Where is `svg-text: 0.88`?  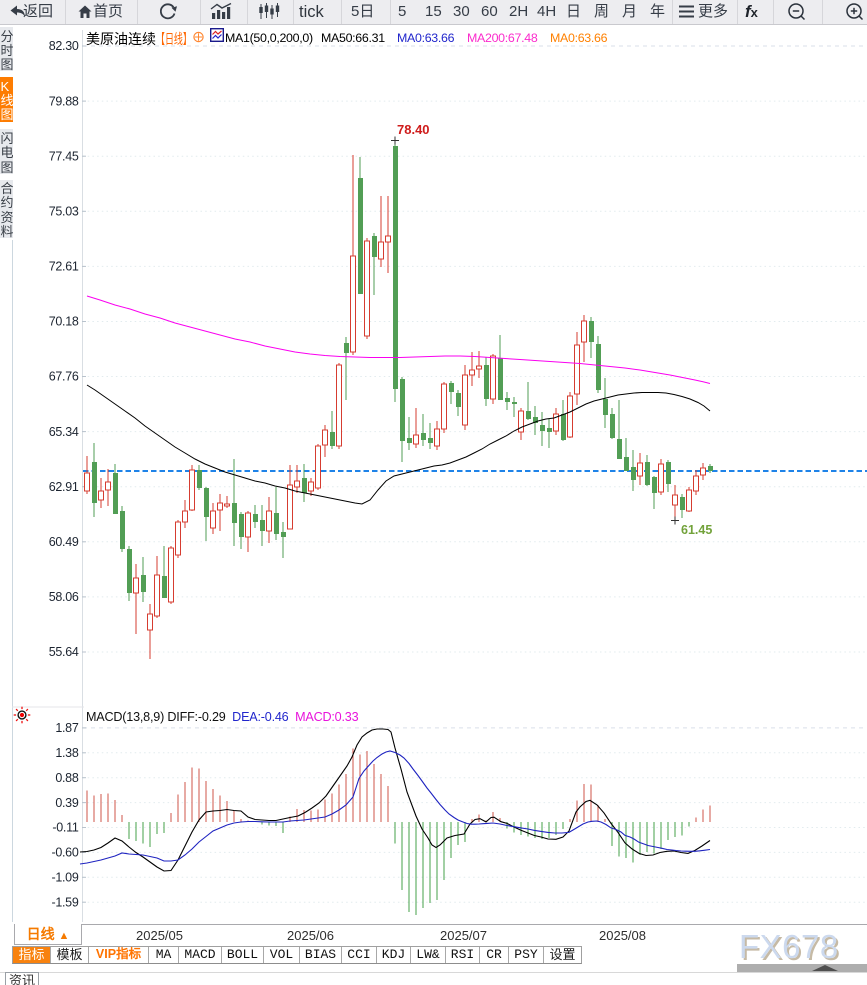 svg-text: 0.88 is located at coordinates (66, 778).